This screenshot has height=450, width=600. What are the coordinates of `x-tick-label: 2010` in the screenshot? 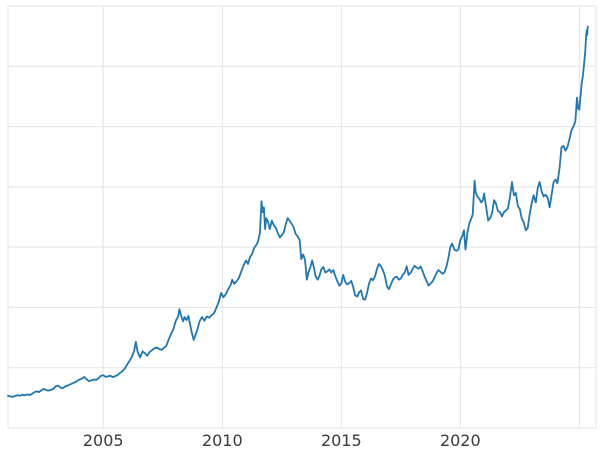 It's located at (222, 440).